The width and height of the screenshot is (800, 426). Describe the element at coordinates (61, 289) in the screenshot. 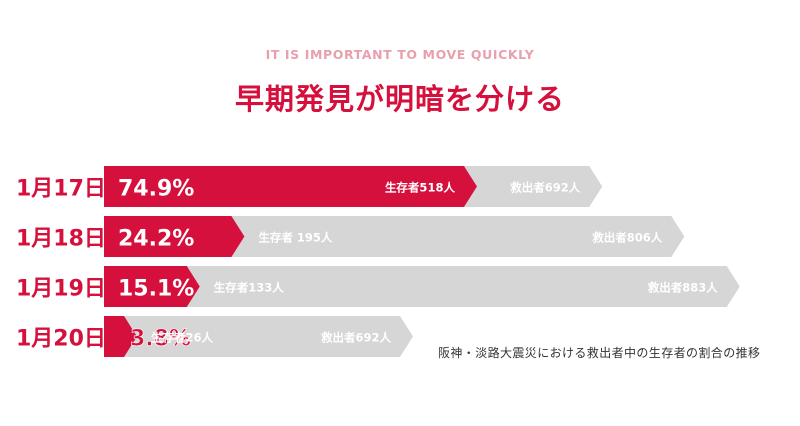

I see `date-label: 1月19日` at that location.